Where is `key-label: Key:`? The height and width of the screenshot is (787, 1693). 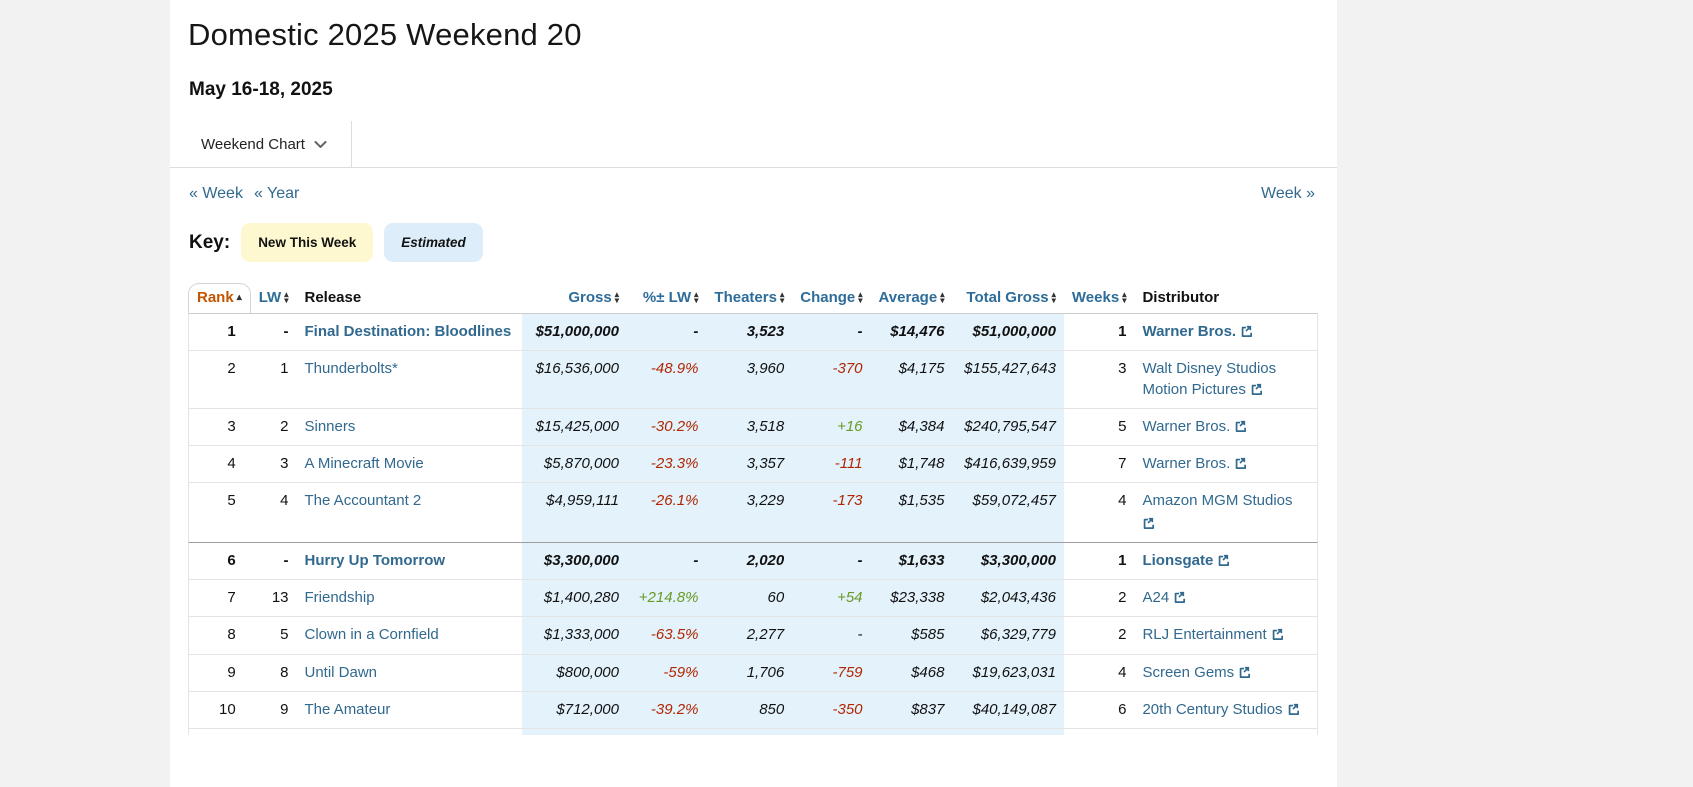 key-label: Key: is located at coordinates (210, 242).